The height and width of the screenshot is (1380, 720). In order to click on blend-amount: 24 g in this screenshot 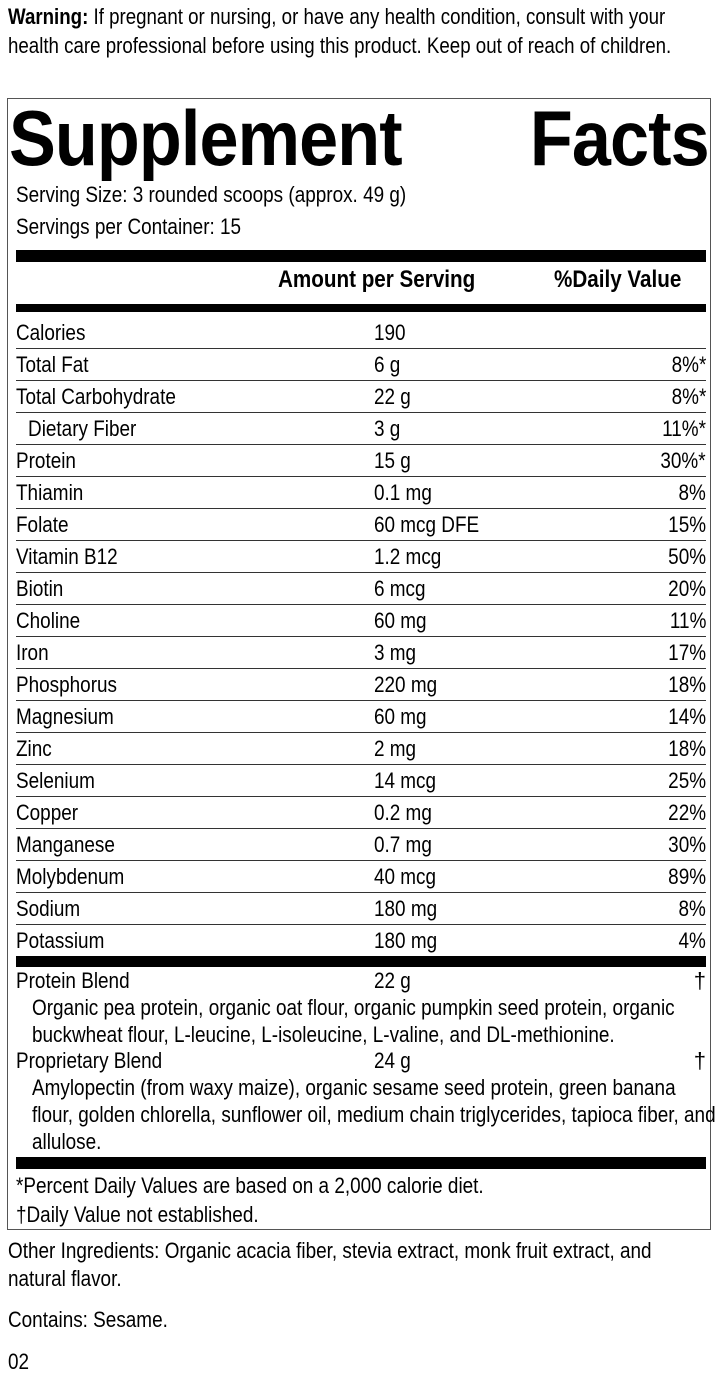, I will do `click(392, 1060)`.